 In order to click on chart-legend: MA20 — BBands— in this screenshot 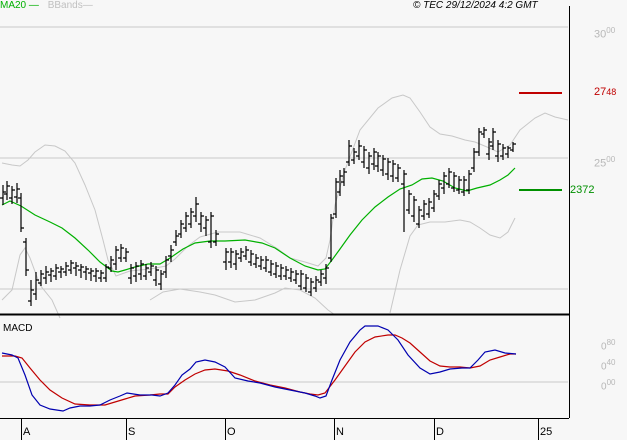, I will do `click(46, 6)`.